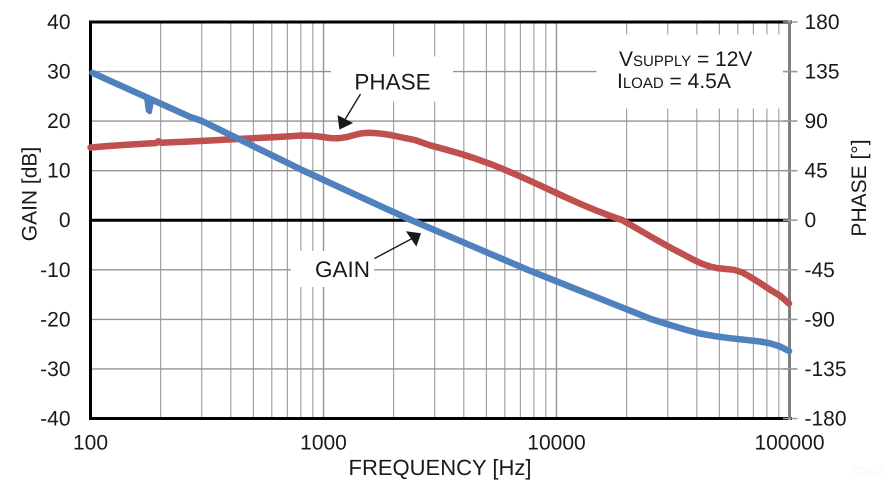 This screenshot has width=891, height=493. I want to click on svg-text: -45, so click(820, 270).